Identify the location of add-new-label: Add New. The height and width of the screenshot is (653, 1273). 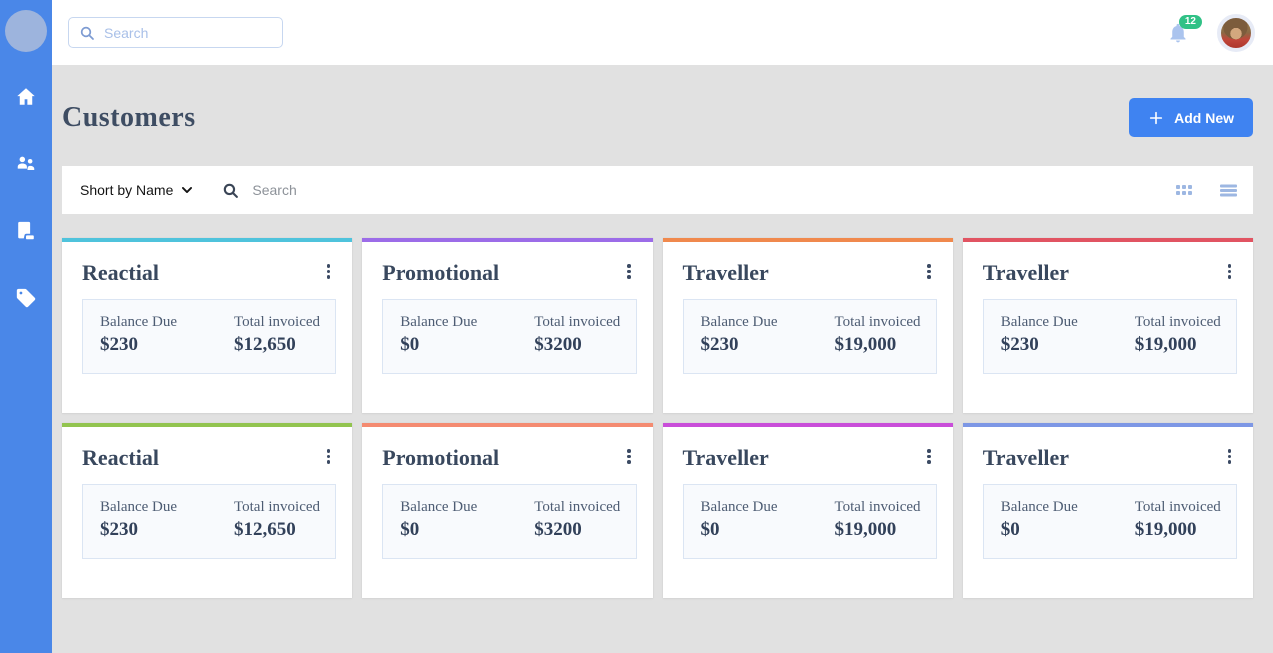
(1204, 117).